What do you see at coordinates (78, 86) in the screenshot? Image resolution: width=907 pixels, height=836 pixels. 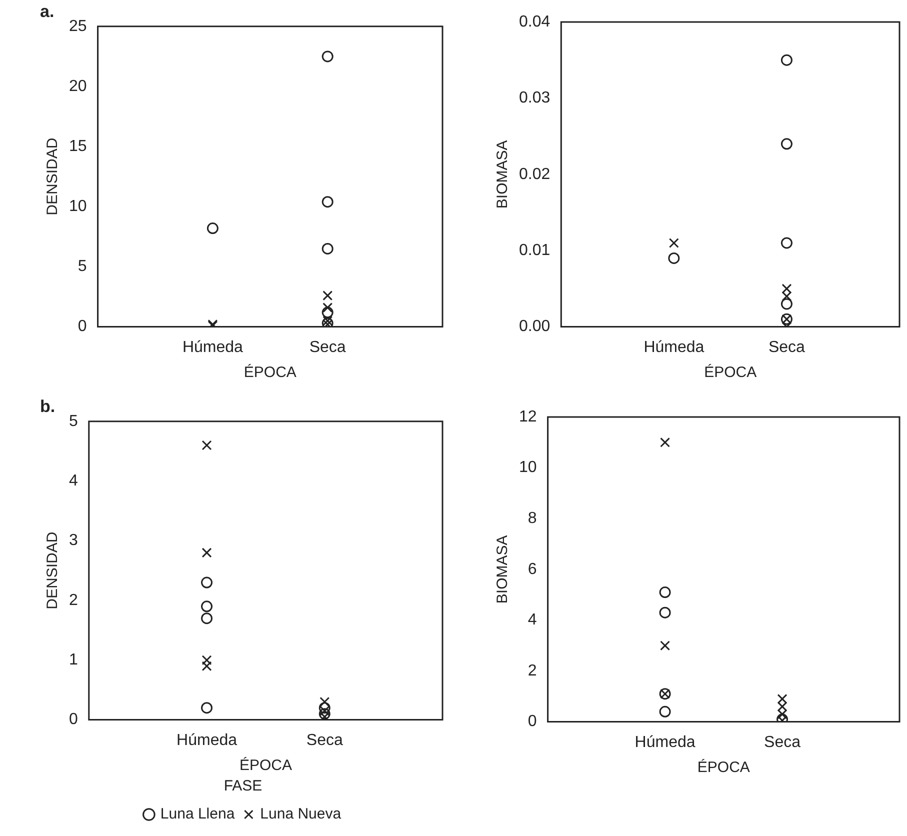 I see `y-tick-label: 20` at bounding box center [78, 86].